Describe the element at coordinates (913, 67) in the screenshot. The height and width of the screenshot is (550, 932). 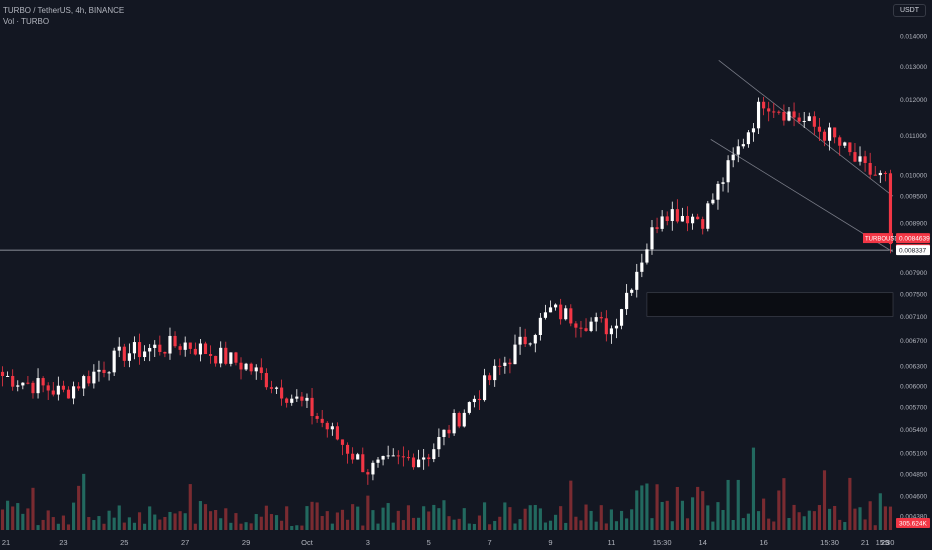
I see `price-tick-label: 0.013000` at that location.